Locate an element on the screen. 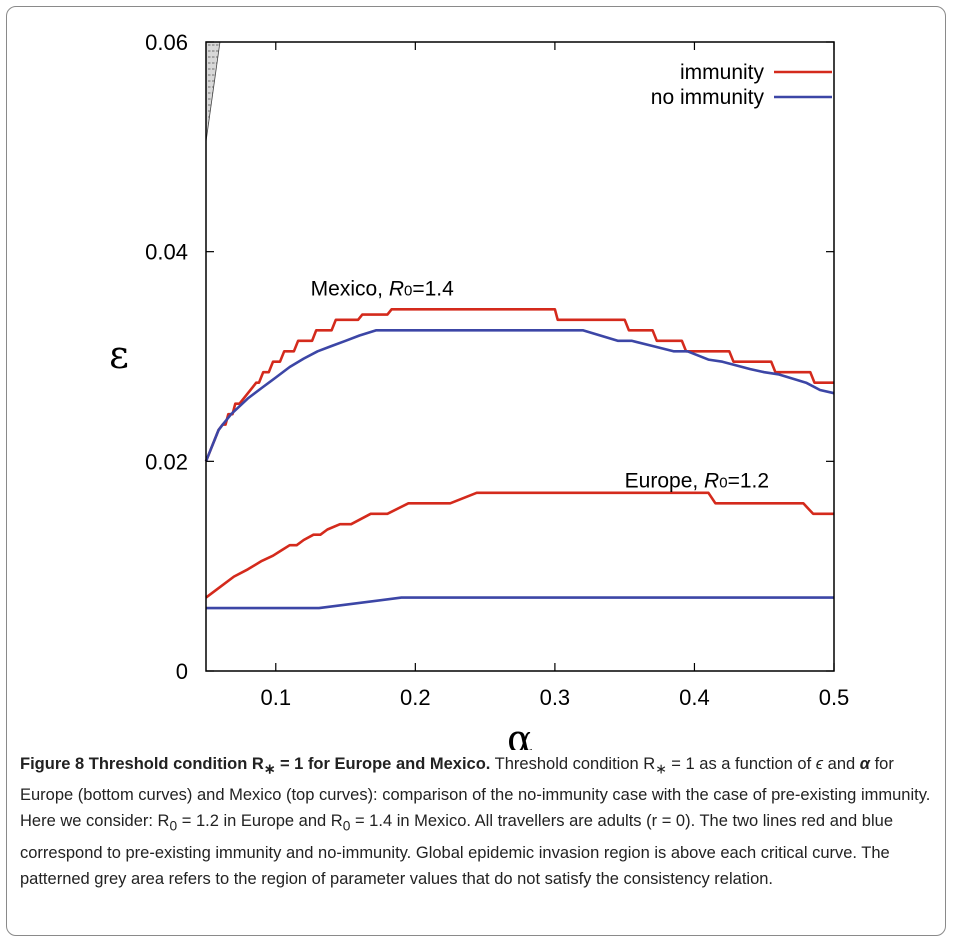  caption-sub-5: 0 is located at coordinates (346, 826).